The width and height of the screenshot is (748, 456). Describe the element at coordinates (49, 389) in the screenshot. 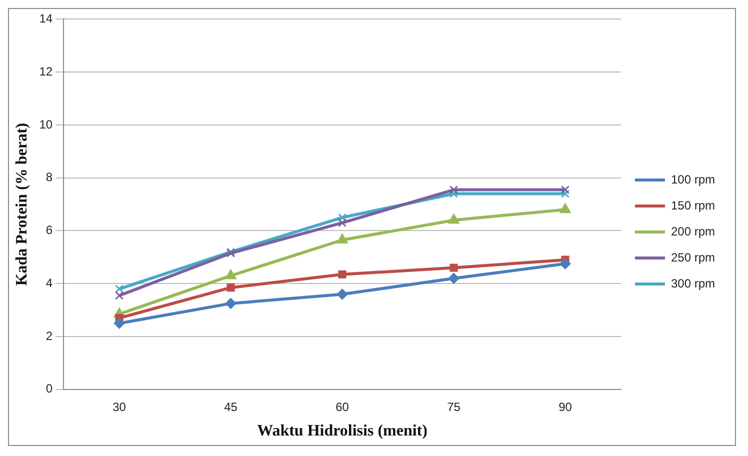

I see `y-tick-label: 0` at that location.